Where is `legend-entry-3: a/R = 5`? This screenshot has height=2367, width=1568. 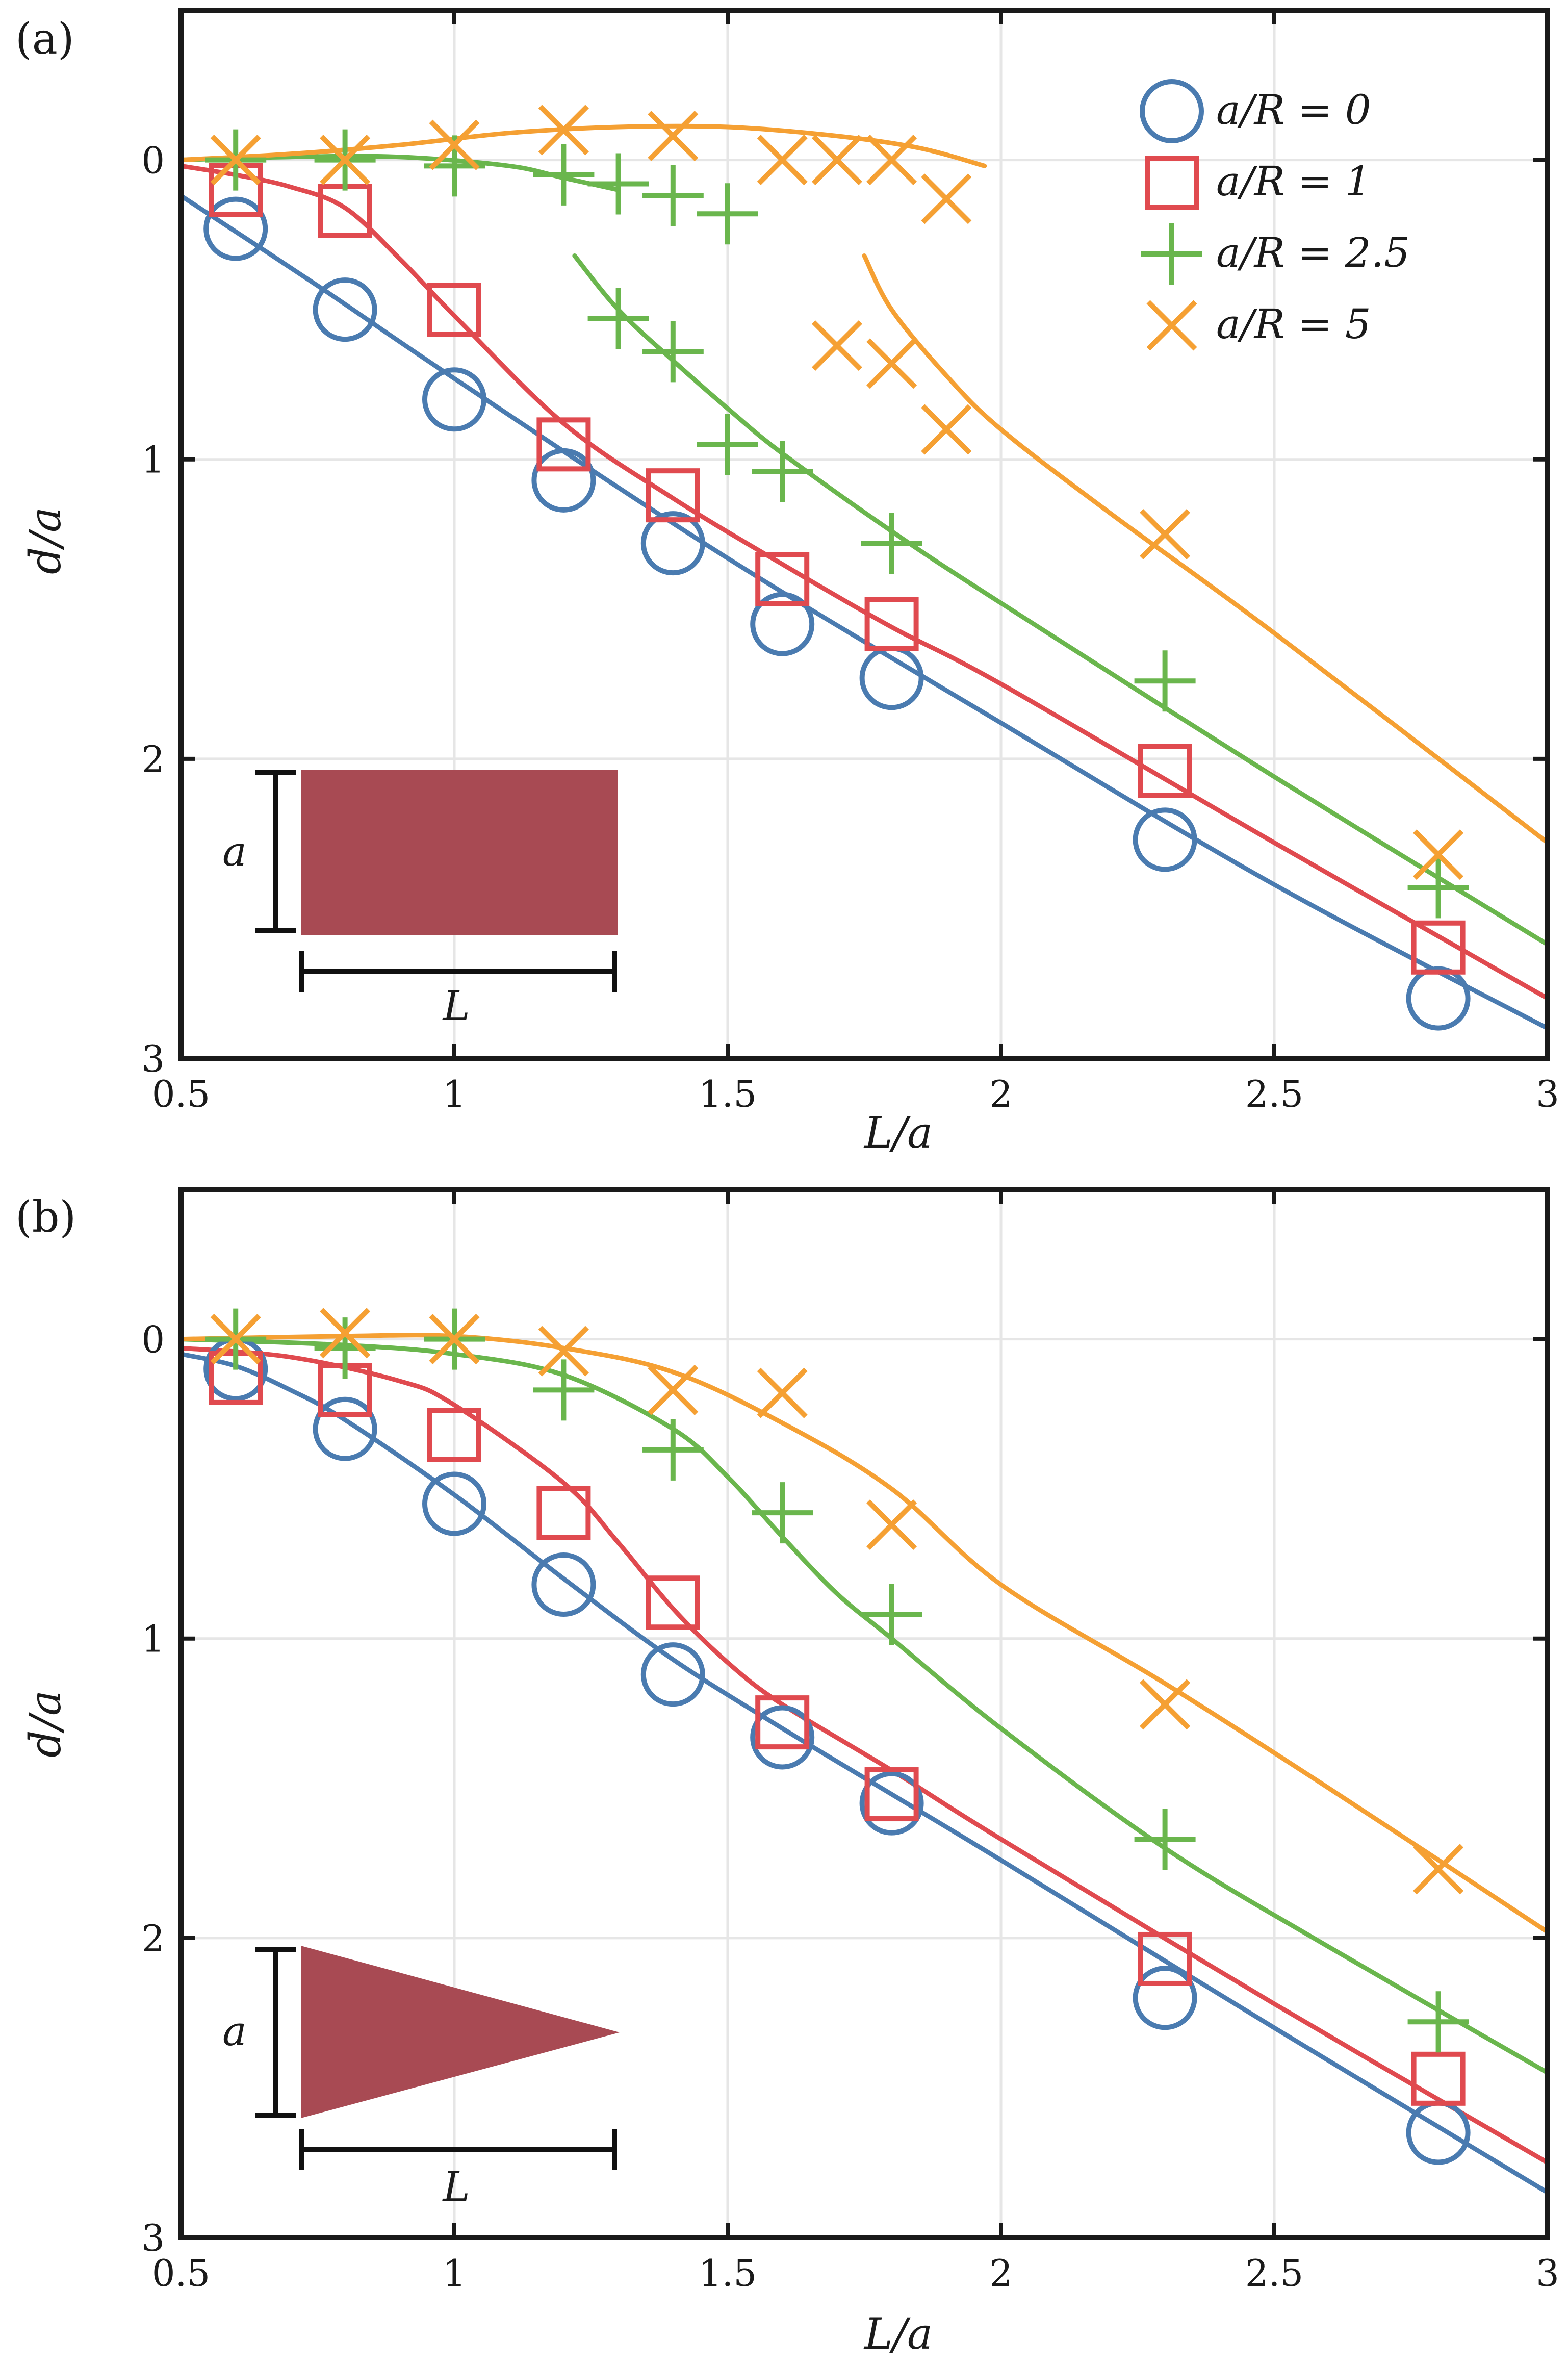
legend-entry-3: a/R = 5 is located at coordinates (1258, 325).